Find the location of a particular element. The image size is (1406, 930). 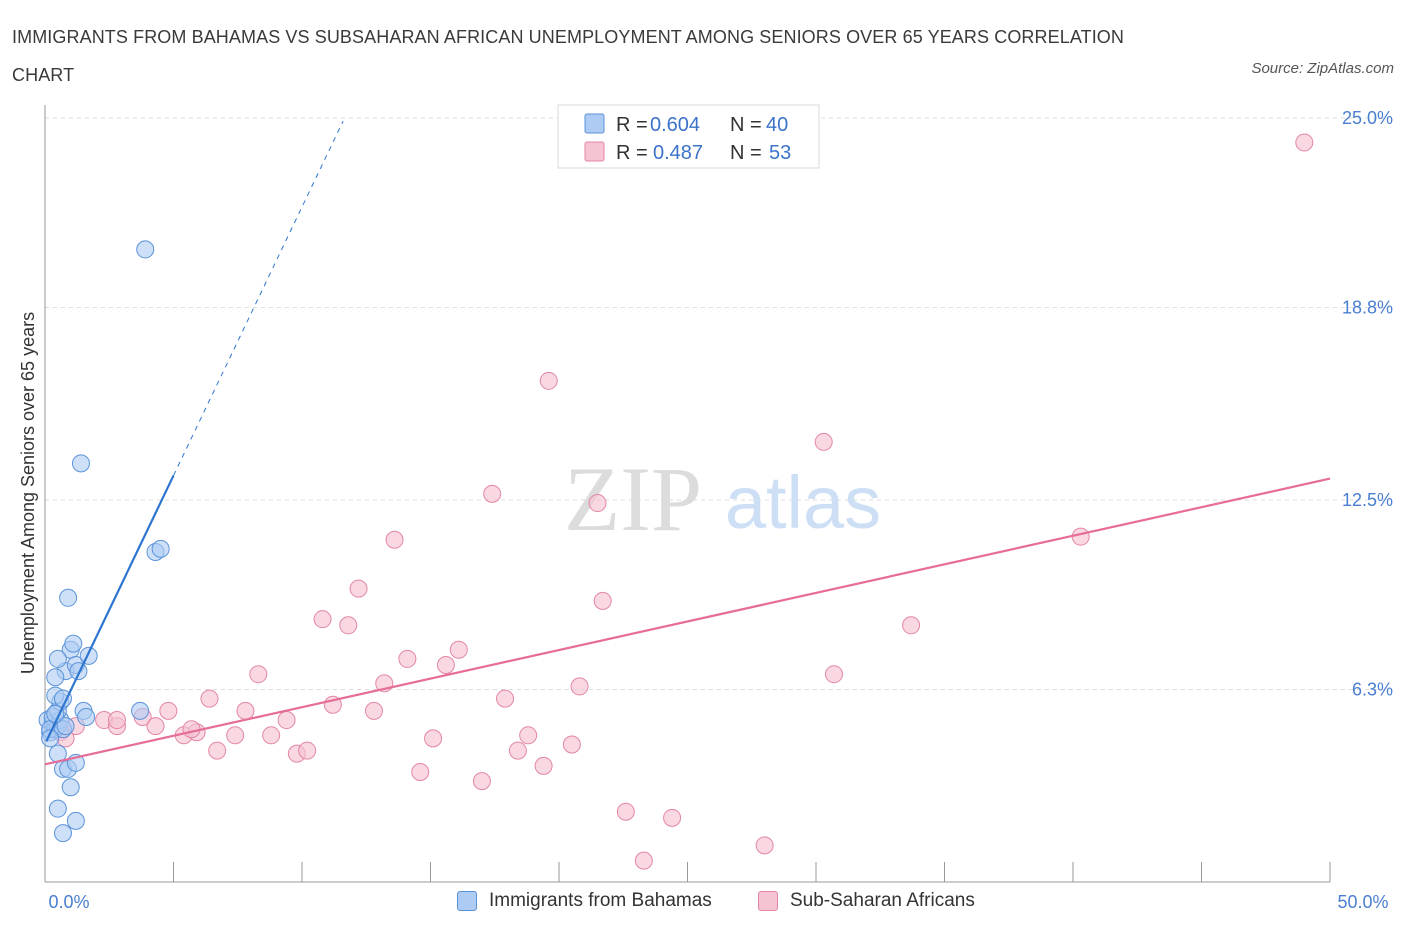

y-tick-label: 12.5% is located at coordinates (1367, 500).